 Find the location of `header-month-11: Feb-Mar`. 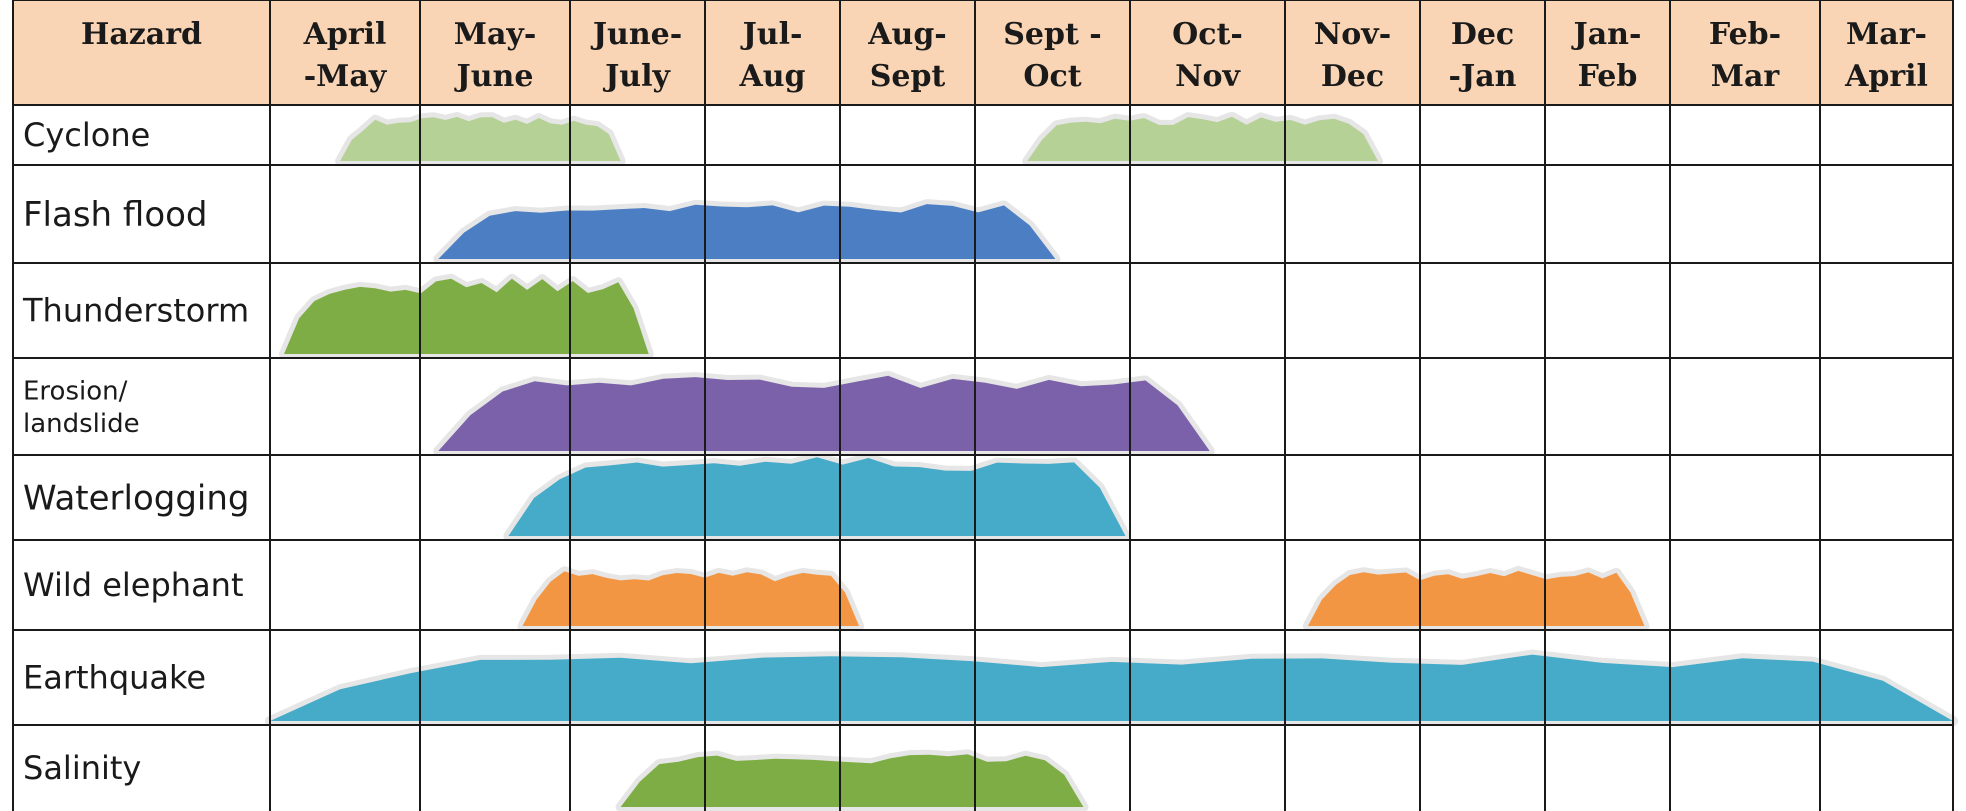

header-month-11: Feb-Mar is located at coordinates (1745, 55).